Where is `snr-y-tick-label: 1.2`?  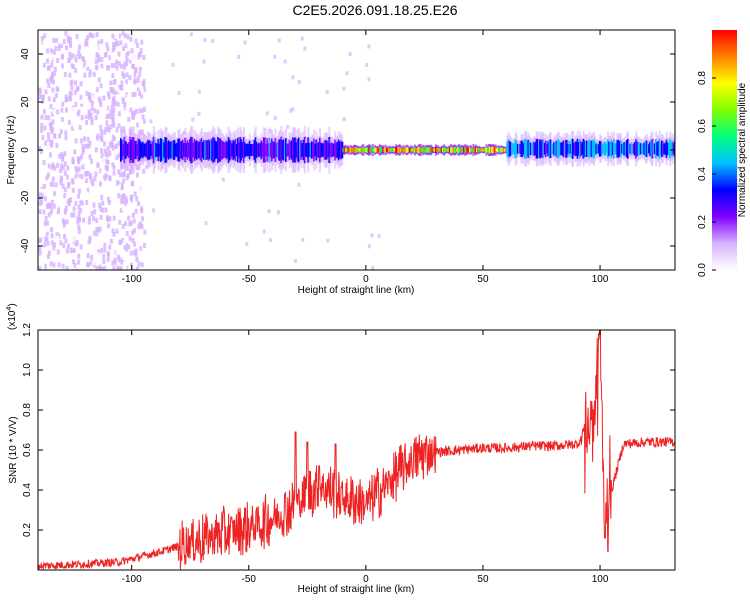
snr-y-tick-label: 1.2 is located at coordinates (27, 330).